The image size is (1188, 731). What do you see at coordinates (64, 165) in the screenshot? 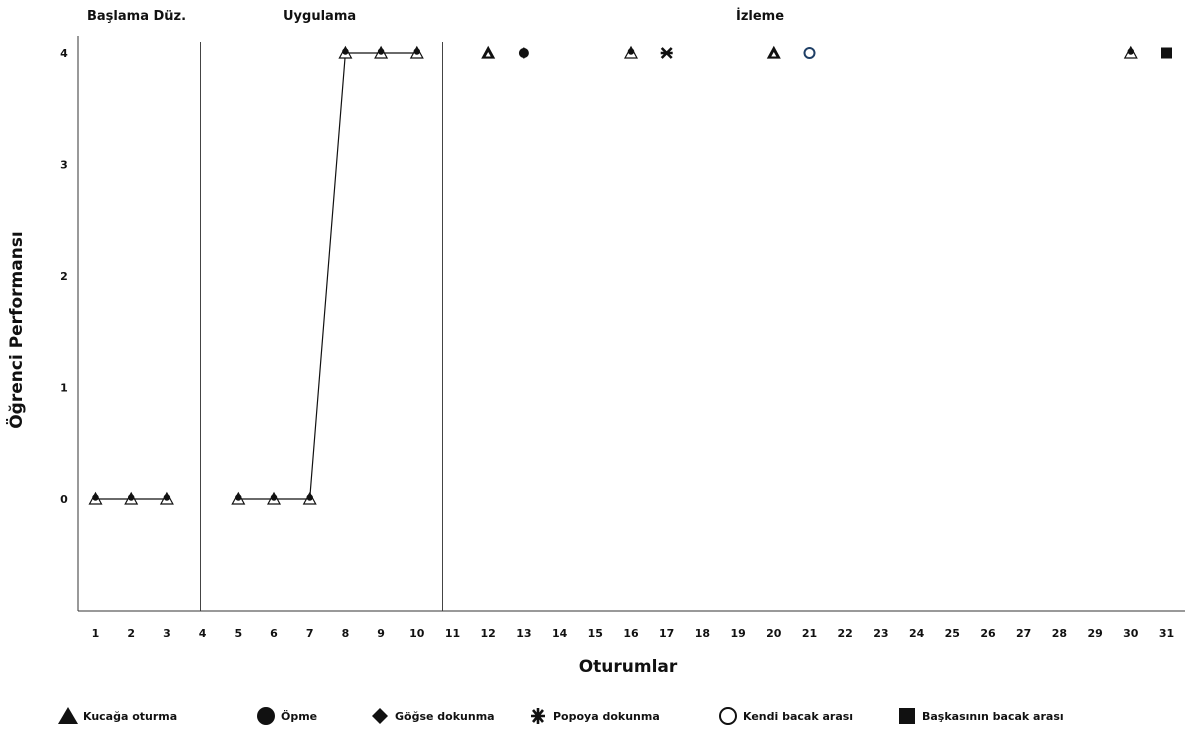
I see `y-tick-label: 3` at bounding box center [64, 165].